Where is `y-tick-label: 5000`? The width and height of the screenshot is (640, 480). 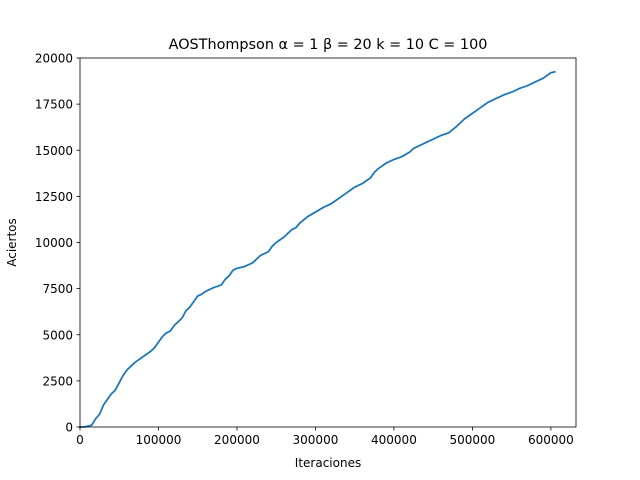
y-tick-label: 5000 is located at coordinates (57, 335).